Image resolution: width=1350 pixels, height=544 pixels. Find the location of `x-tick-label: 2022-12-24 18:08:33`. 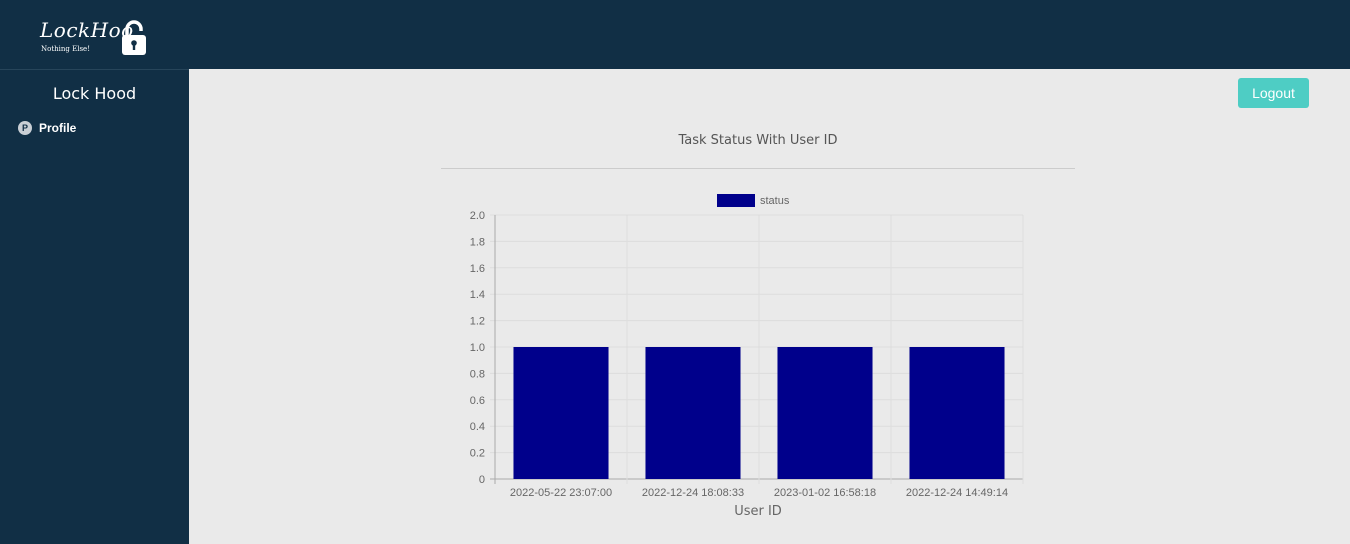

x-tick-label: 2022-12-24 18:08:33 is located at coordinates (693, 493).